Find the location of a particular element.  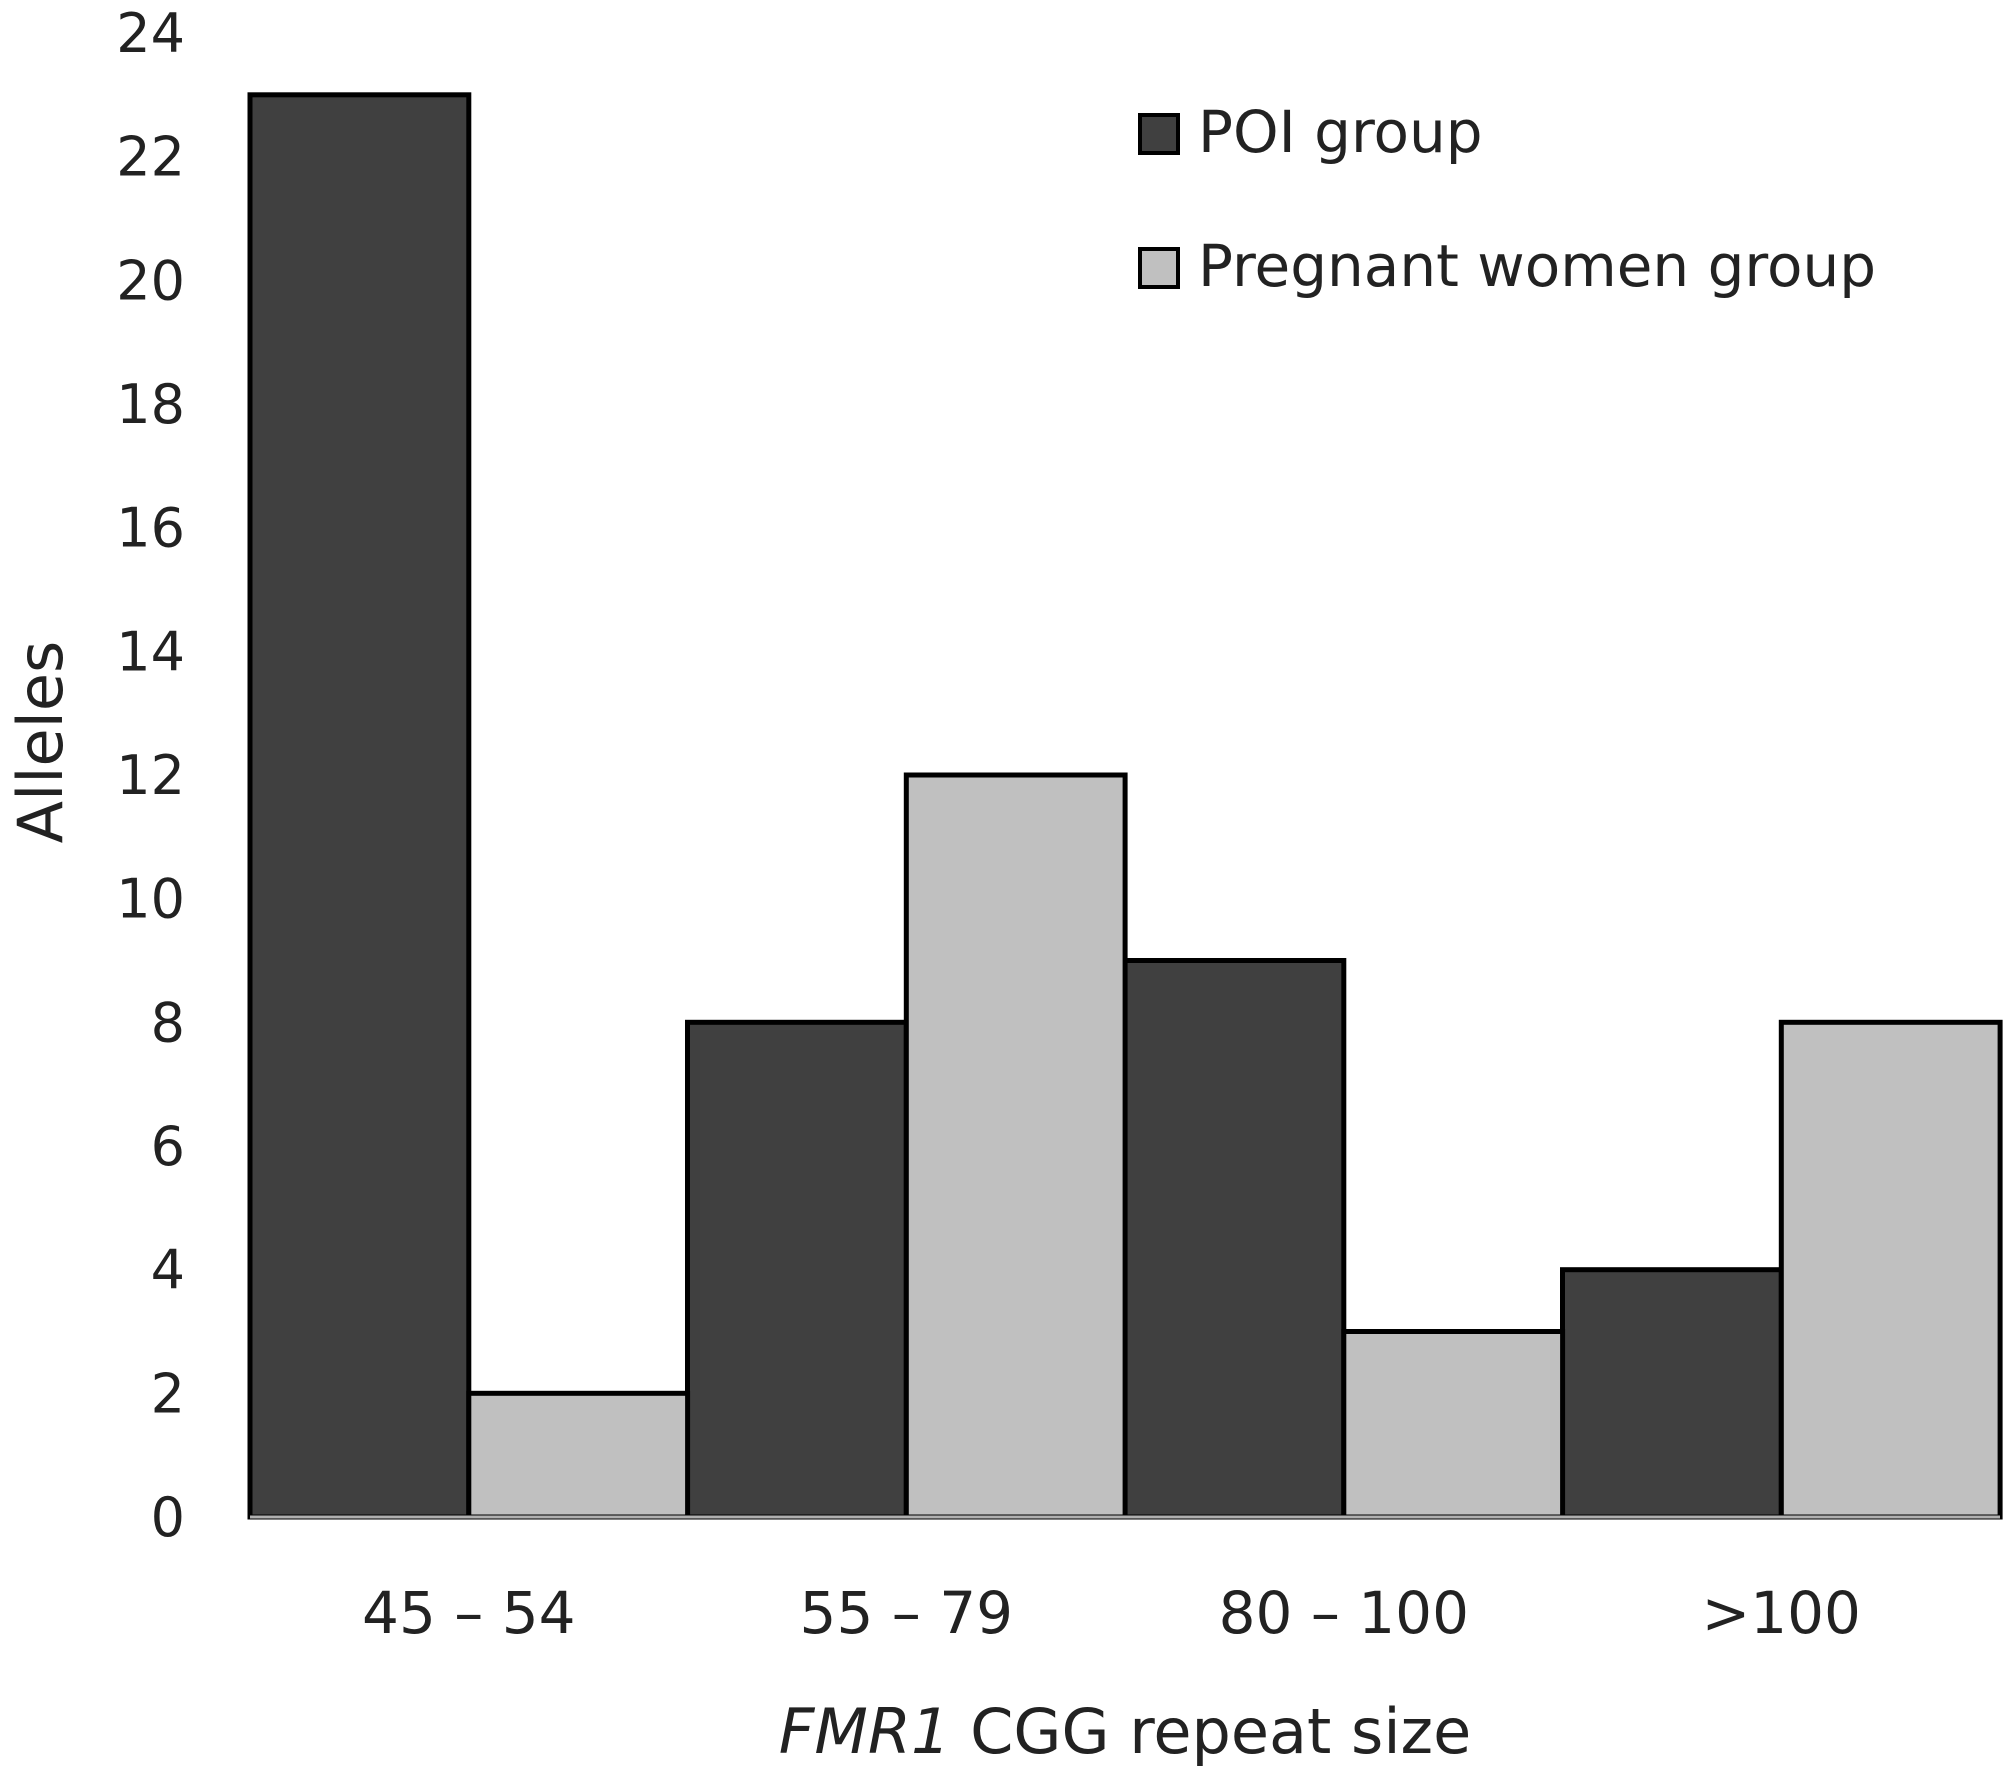

y-tick-label: 20 is located at coordinates (150, 280).